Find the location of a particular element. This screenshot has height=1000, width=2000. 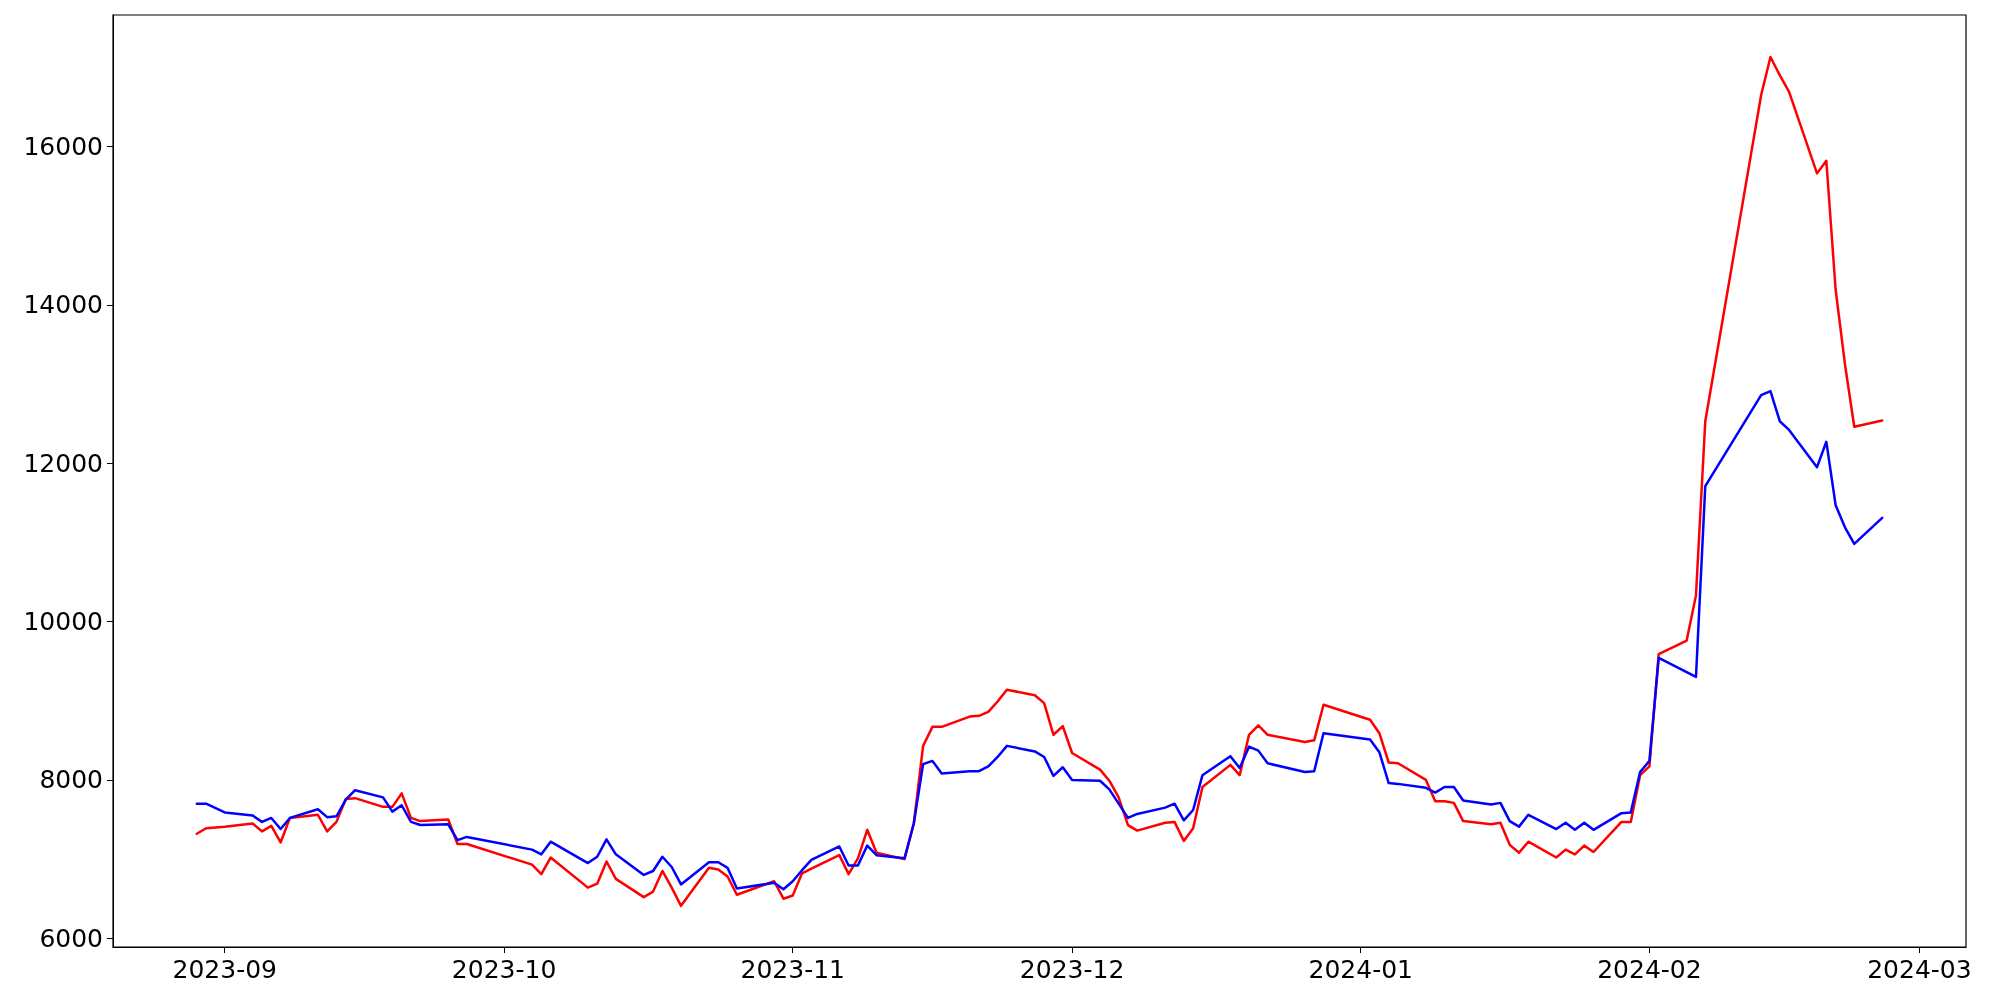

x-tick-label: 2024-03 is located at coordinates (1919, 969).